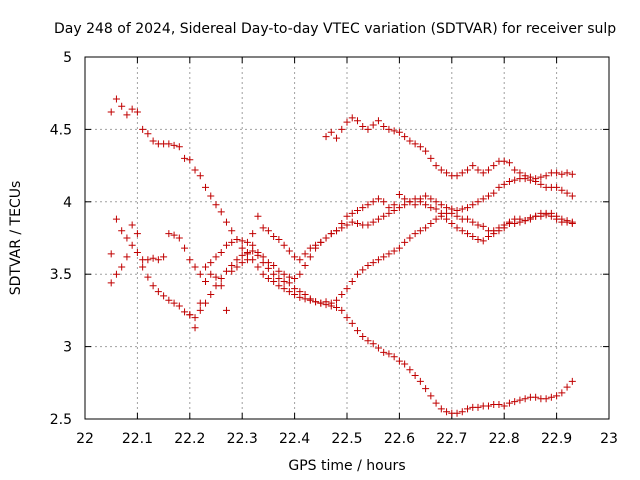  Describe the element at coordinates (346, 439) in the screenshot. I see `x-tick-label: 22.5` at that location.